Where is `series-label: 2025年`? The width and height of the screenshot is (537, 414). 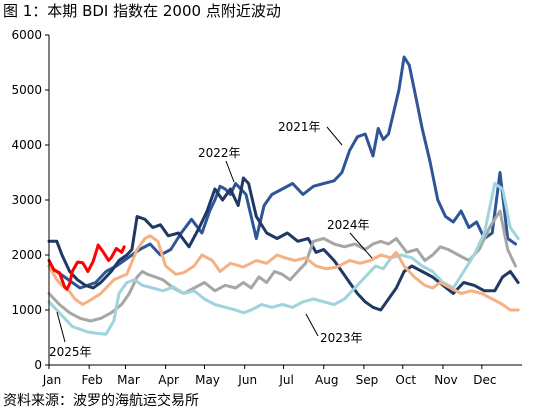 series-label: 2025年 is located at coordinates (70, 352).